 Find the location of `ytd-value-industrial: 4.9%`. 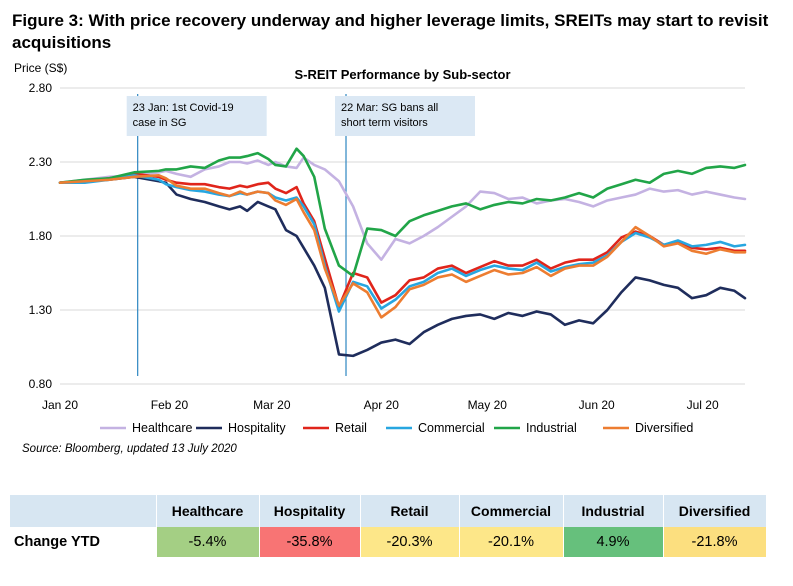

ytd-value-industrial: 4.9% is located at coordinates (613, 542).